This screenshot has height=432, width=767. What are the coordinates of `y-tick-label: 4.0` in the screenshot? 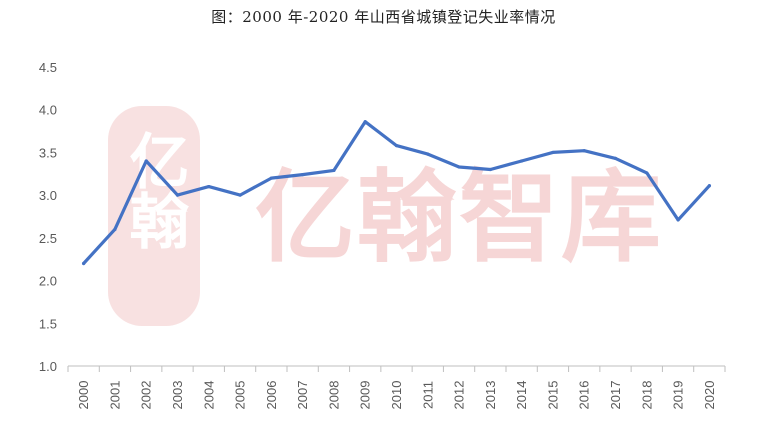 It's located at (48, 110).